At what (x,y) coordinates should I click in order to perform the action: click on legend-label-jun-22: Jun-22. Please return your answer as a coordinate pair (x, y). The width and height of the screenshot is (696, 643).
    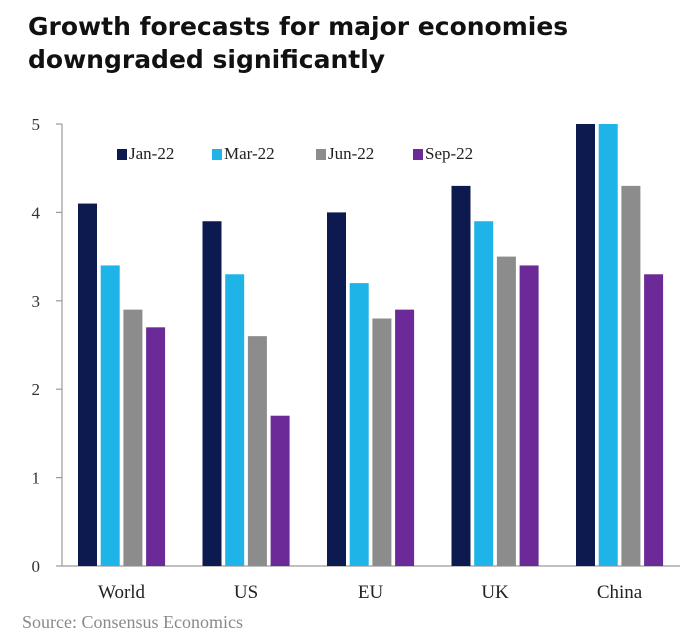
    Looking at the image, I should click on (351, 153).